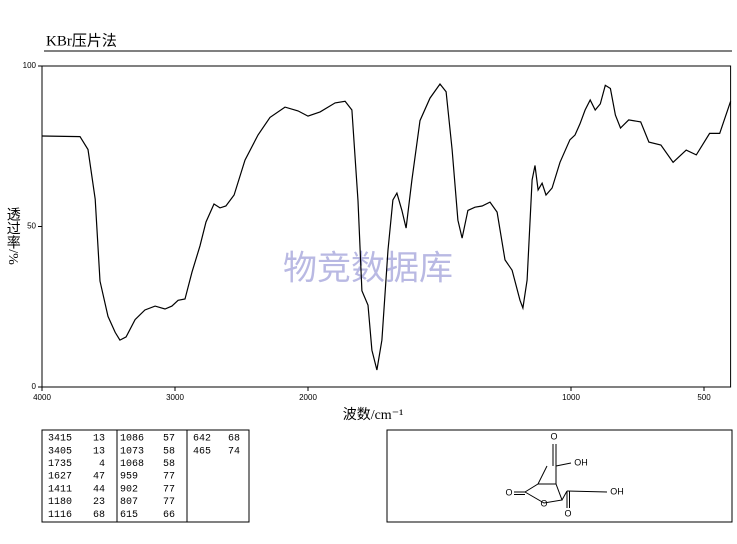 This screenshot has width=737, height=544. Describe the element at coordinates (129, 477) in the screenshot. I see `table-cell: 959` at that location.